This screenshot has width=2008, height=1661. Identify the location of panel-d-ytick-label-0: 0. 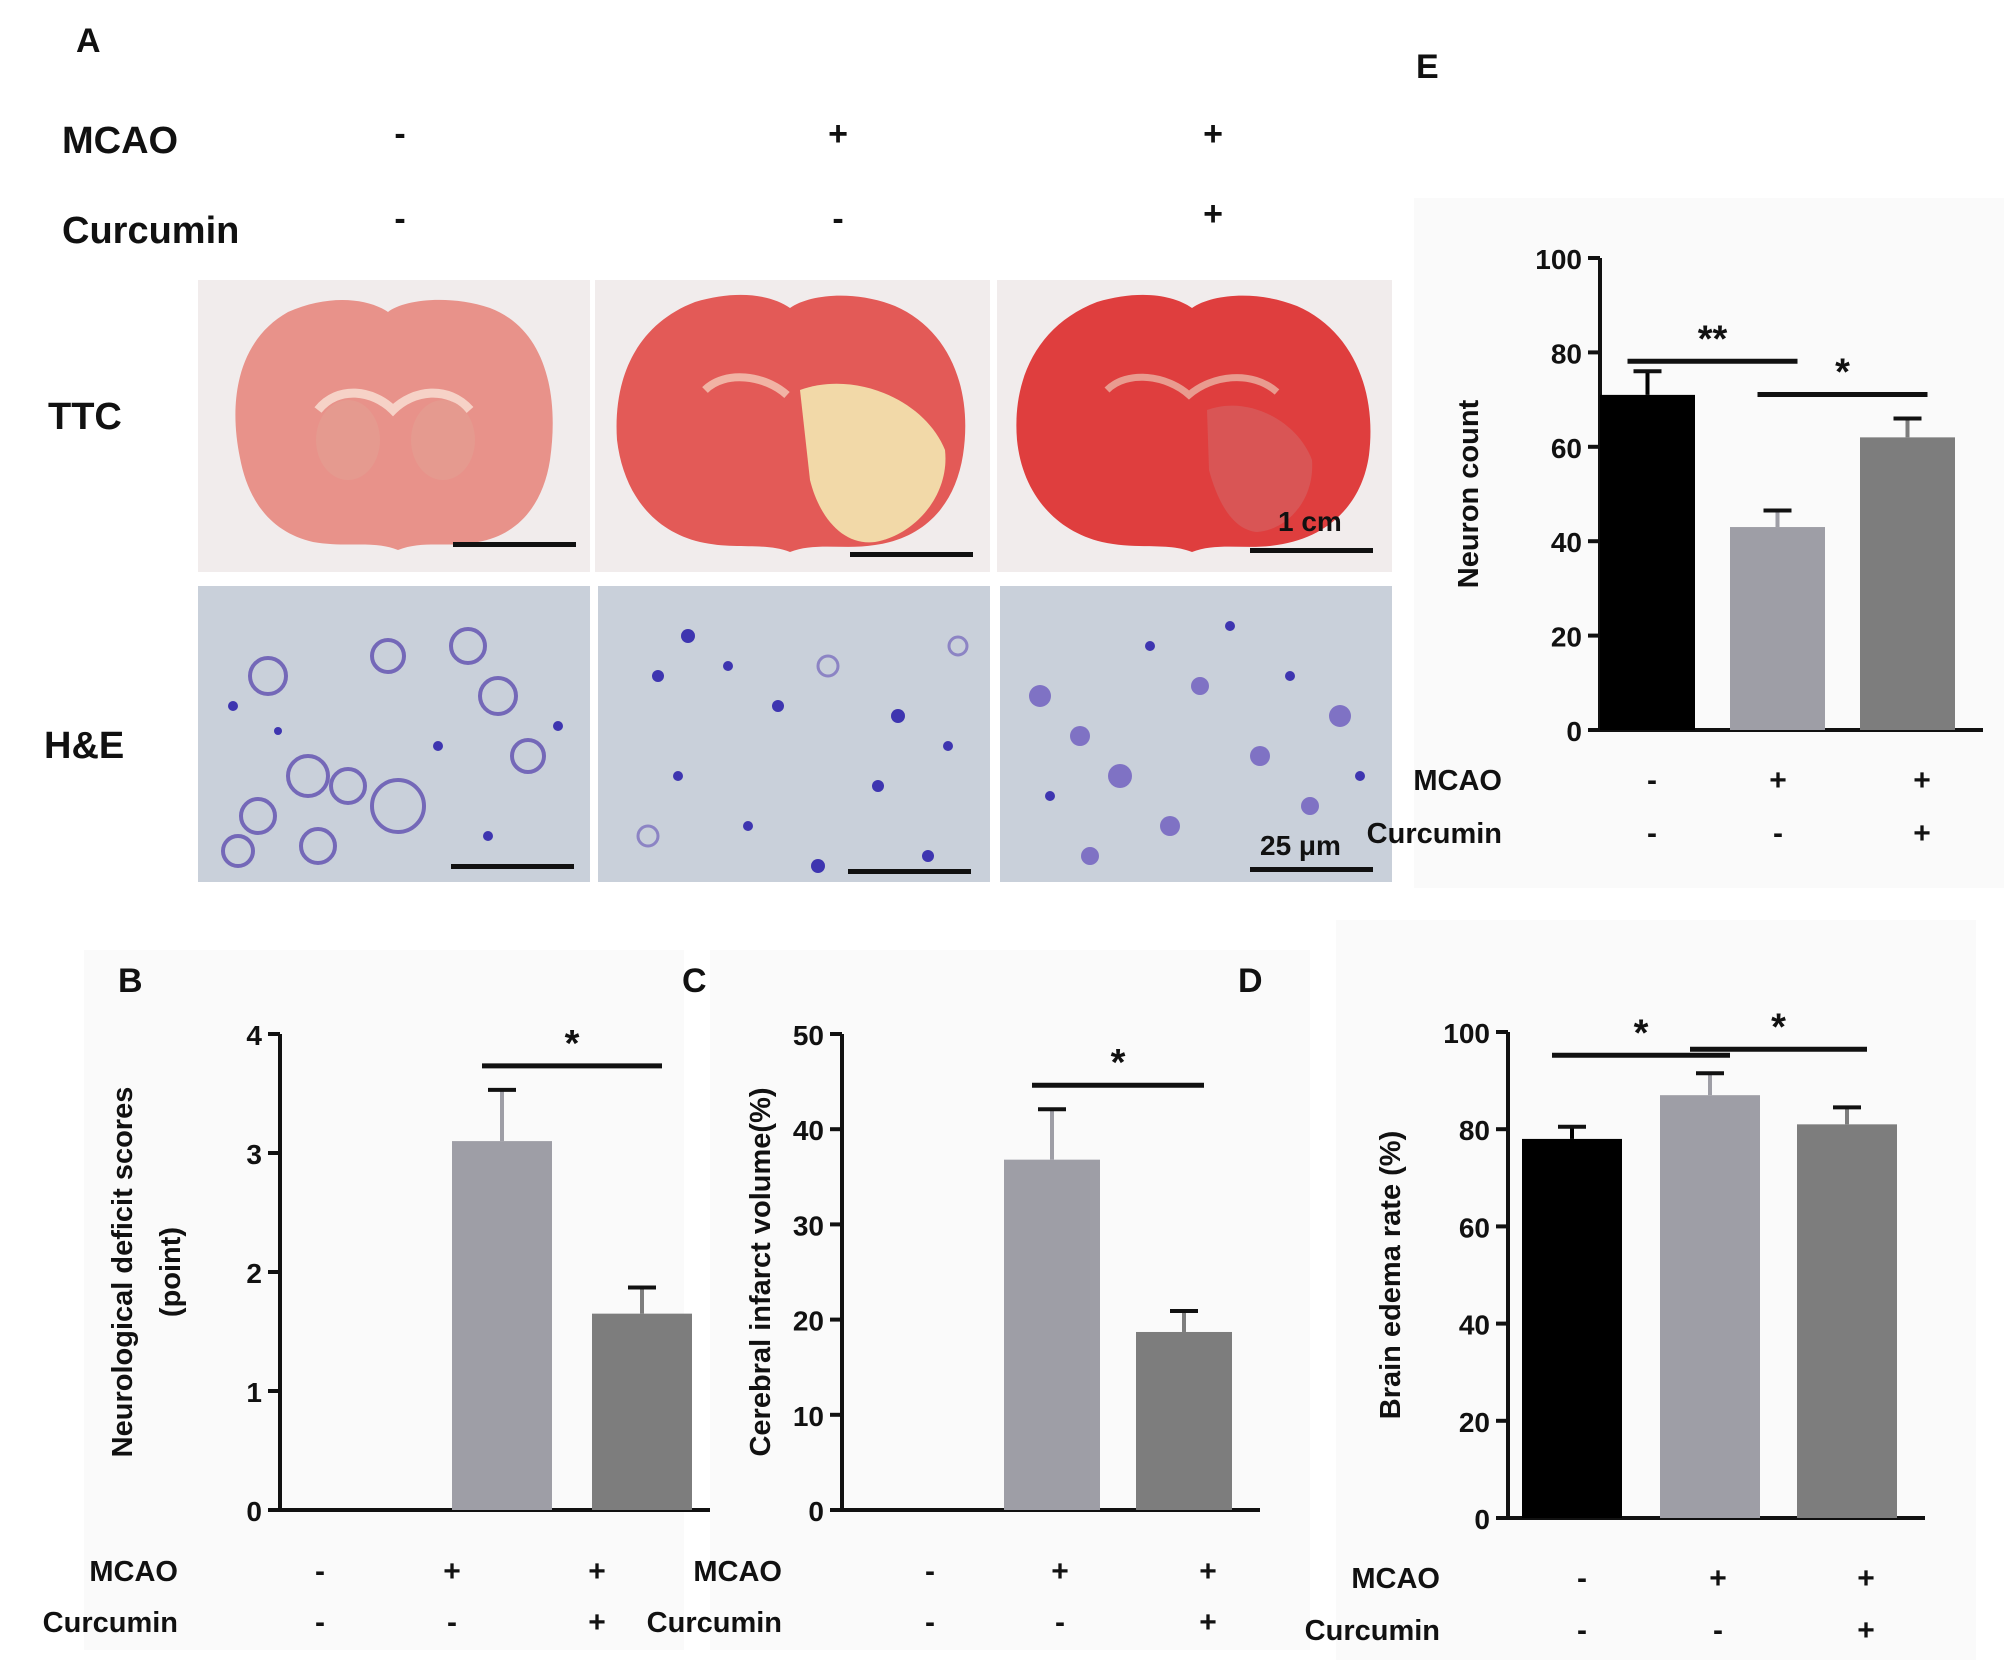
(1482, 1519).